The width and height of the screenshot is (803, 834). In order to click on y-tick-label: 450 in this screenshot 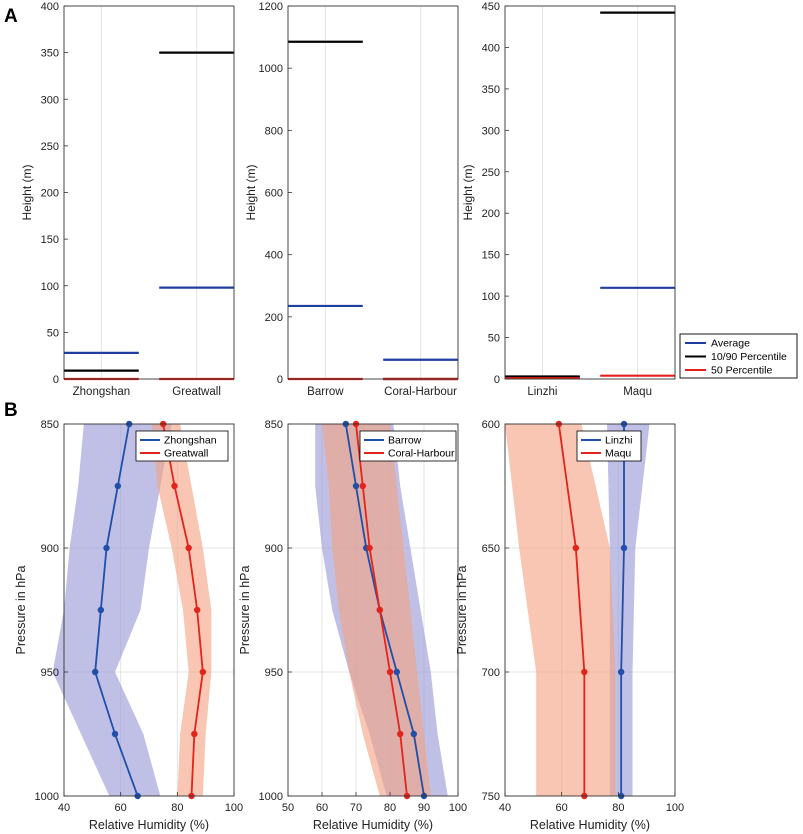, I will do `click(491, 7)`.